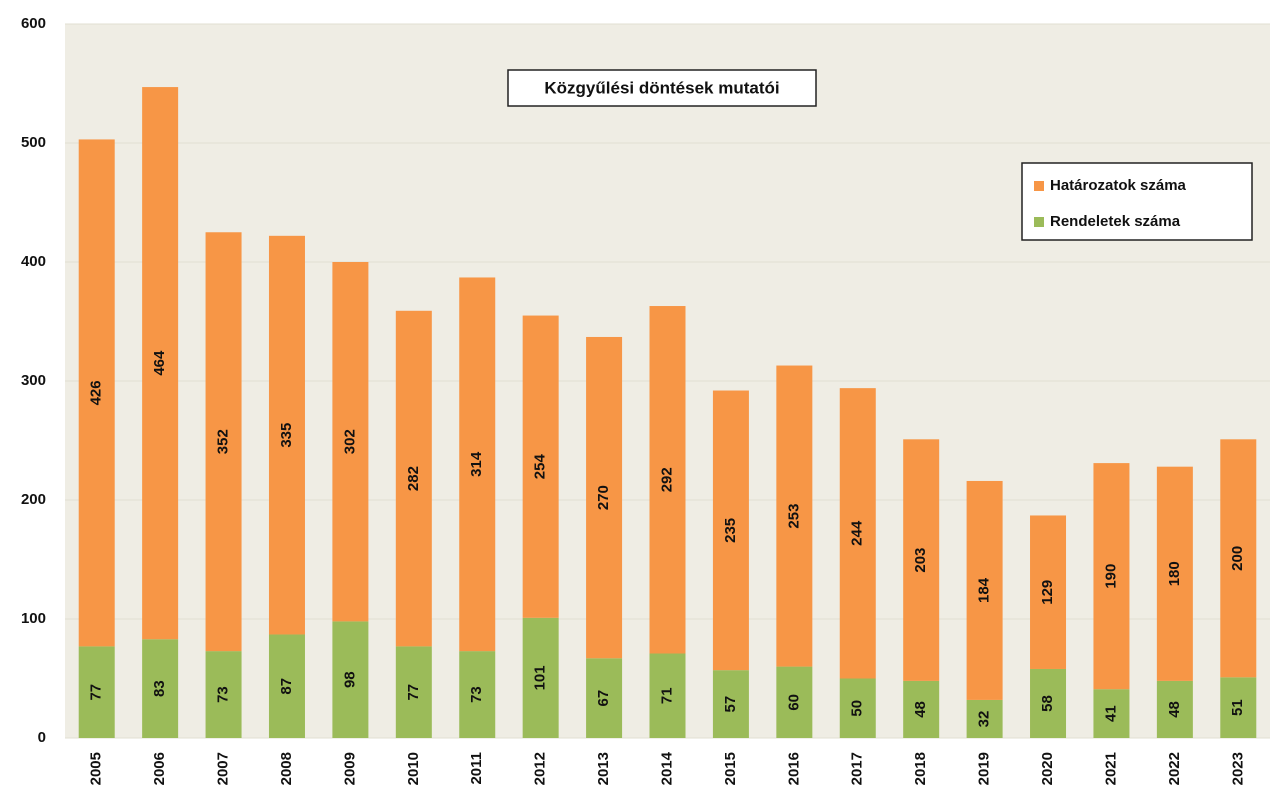 This screenshot has width=1274, height=796. What do you see at coordinates (793, 768) in the screenshot?
I see `x-tick-label: 2016` at bounding box center [793, 768].